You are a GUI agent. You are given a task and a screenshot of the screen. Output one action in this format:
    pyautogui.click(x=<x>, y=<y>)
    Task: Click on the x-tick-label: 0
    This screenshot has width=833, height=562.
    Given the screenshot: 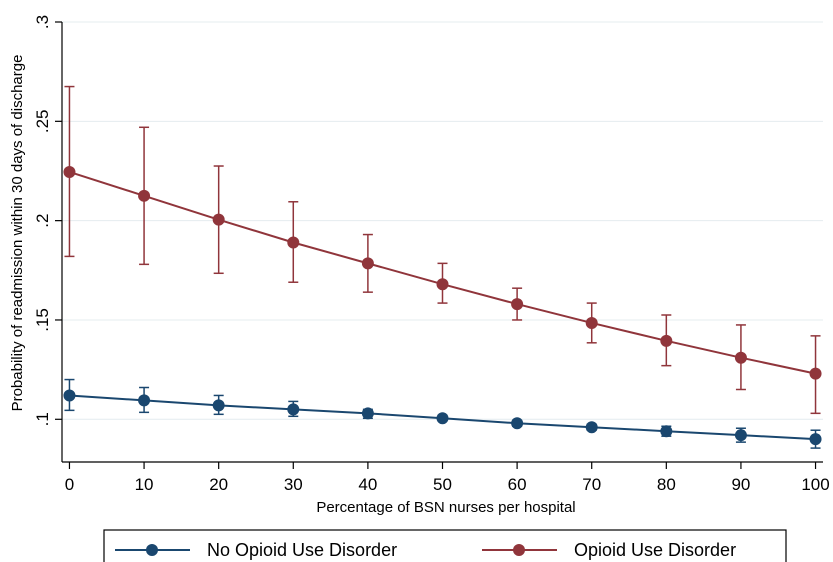 What is the action you would take?
    pyautogui.click(x=69, y=484)
    